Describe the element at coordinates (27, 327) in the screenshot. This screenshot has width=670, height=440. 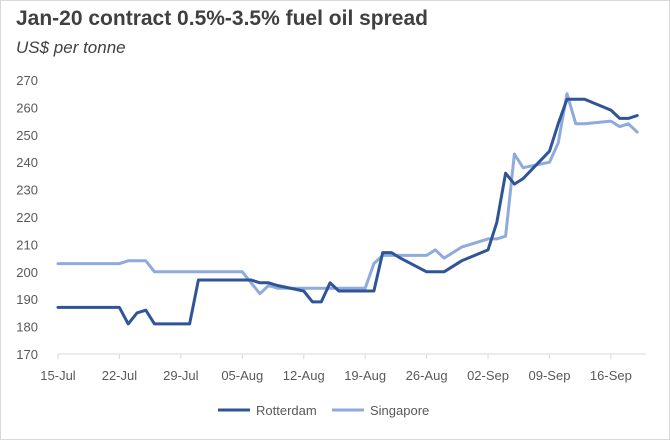
I see `y-tick-label: 180` at that location.